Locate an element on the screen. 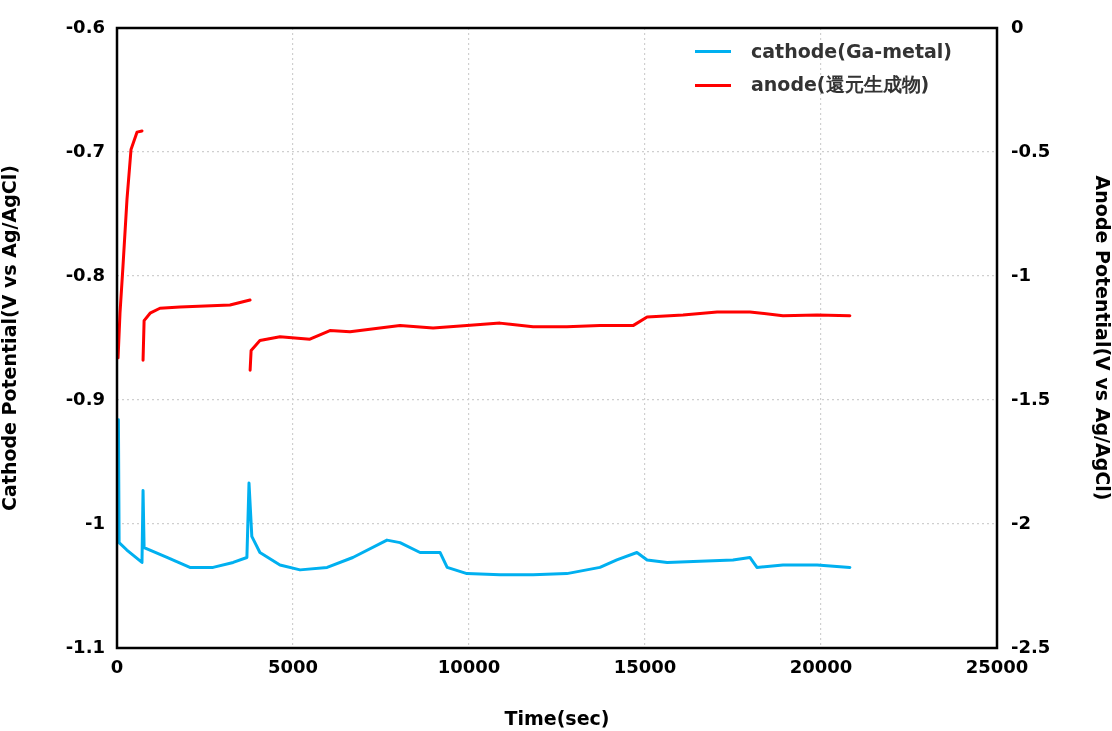 The image size is (1112, 731). y-tick-label: -0.8 is located at coordinates (85, 274).